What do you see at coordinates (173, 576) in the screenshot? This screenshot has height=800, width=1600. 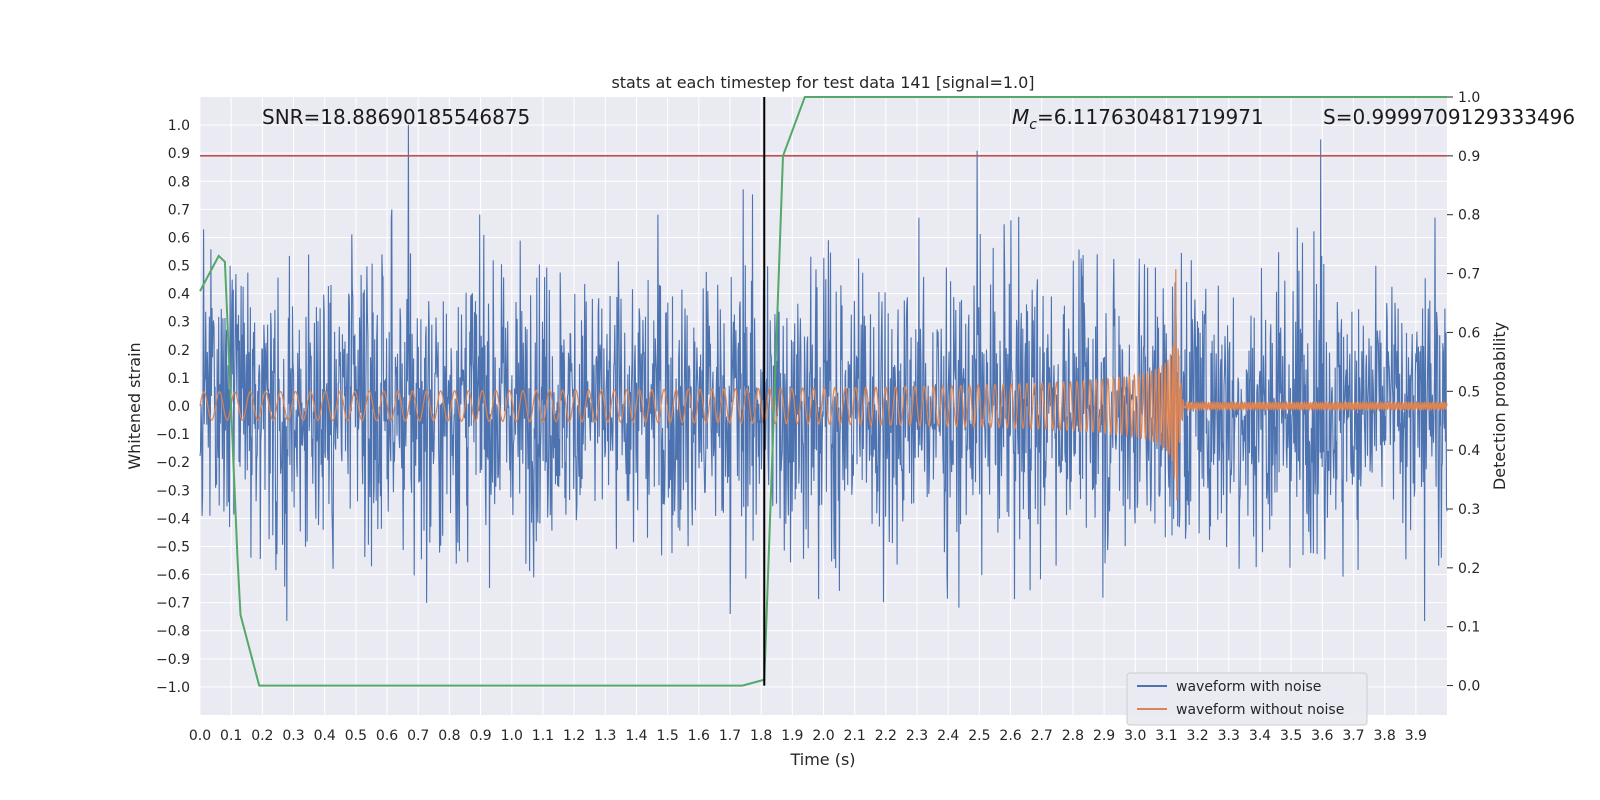 I see `y-tick-label: −0.6` at bounding box center [173, 576].